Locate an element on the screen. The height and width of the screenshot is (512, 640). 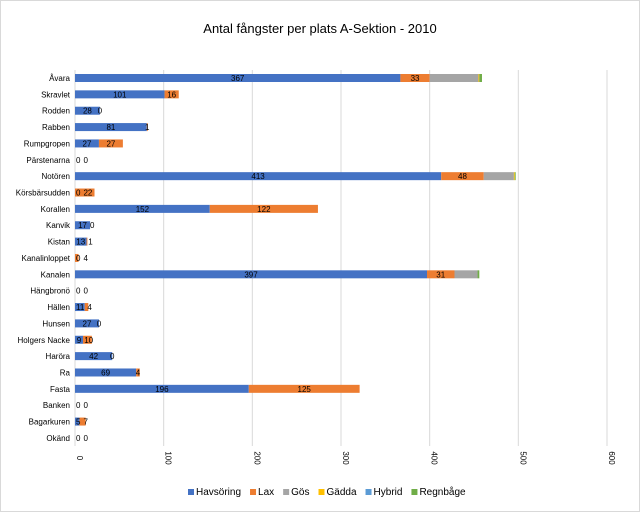
data-label: 5 is located at coordinates (78, 422).